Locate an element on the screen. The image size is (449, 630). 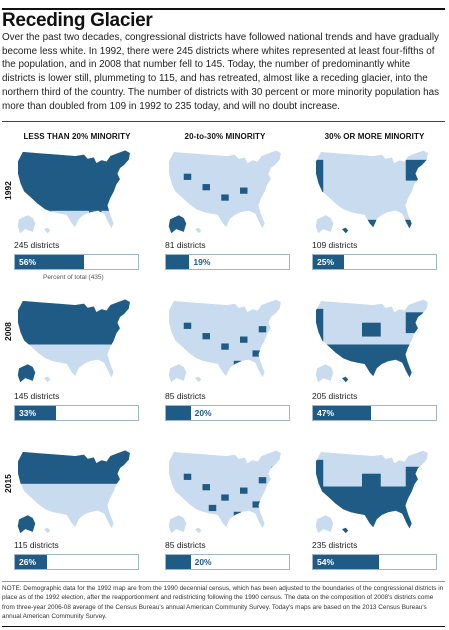
percent-bar-label: 33% is located at coordinates (28, 413).